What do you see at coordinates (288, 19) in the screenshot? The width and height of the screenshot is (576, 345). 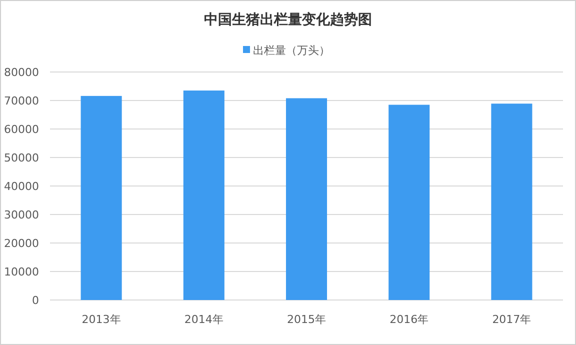 I see `chart-title: 中国生猪出栏量变化趋势图` at bounding box center [288, 19].